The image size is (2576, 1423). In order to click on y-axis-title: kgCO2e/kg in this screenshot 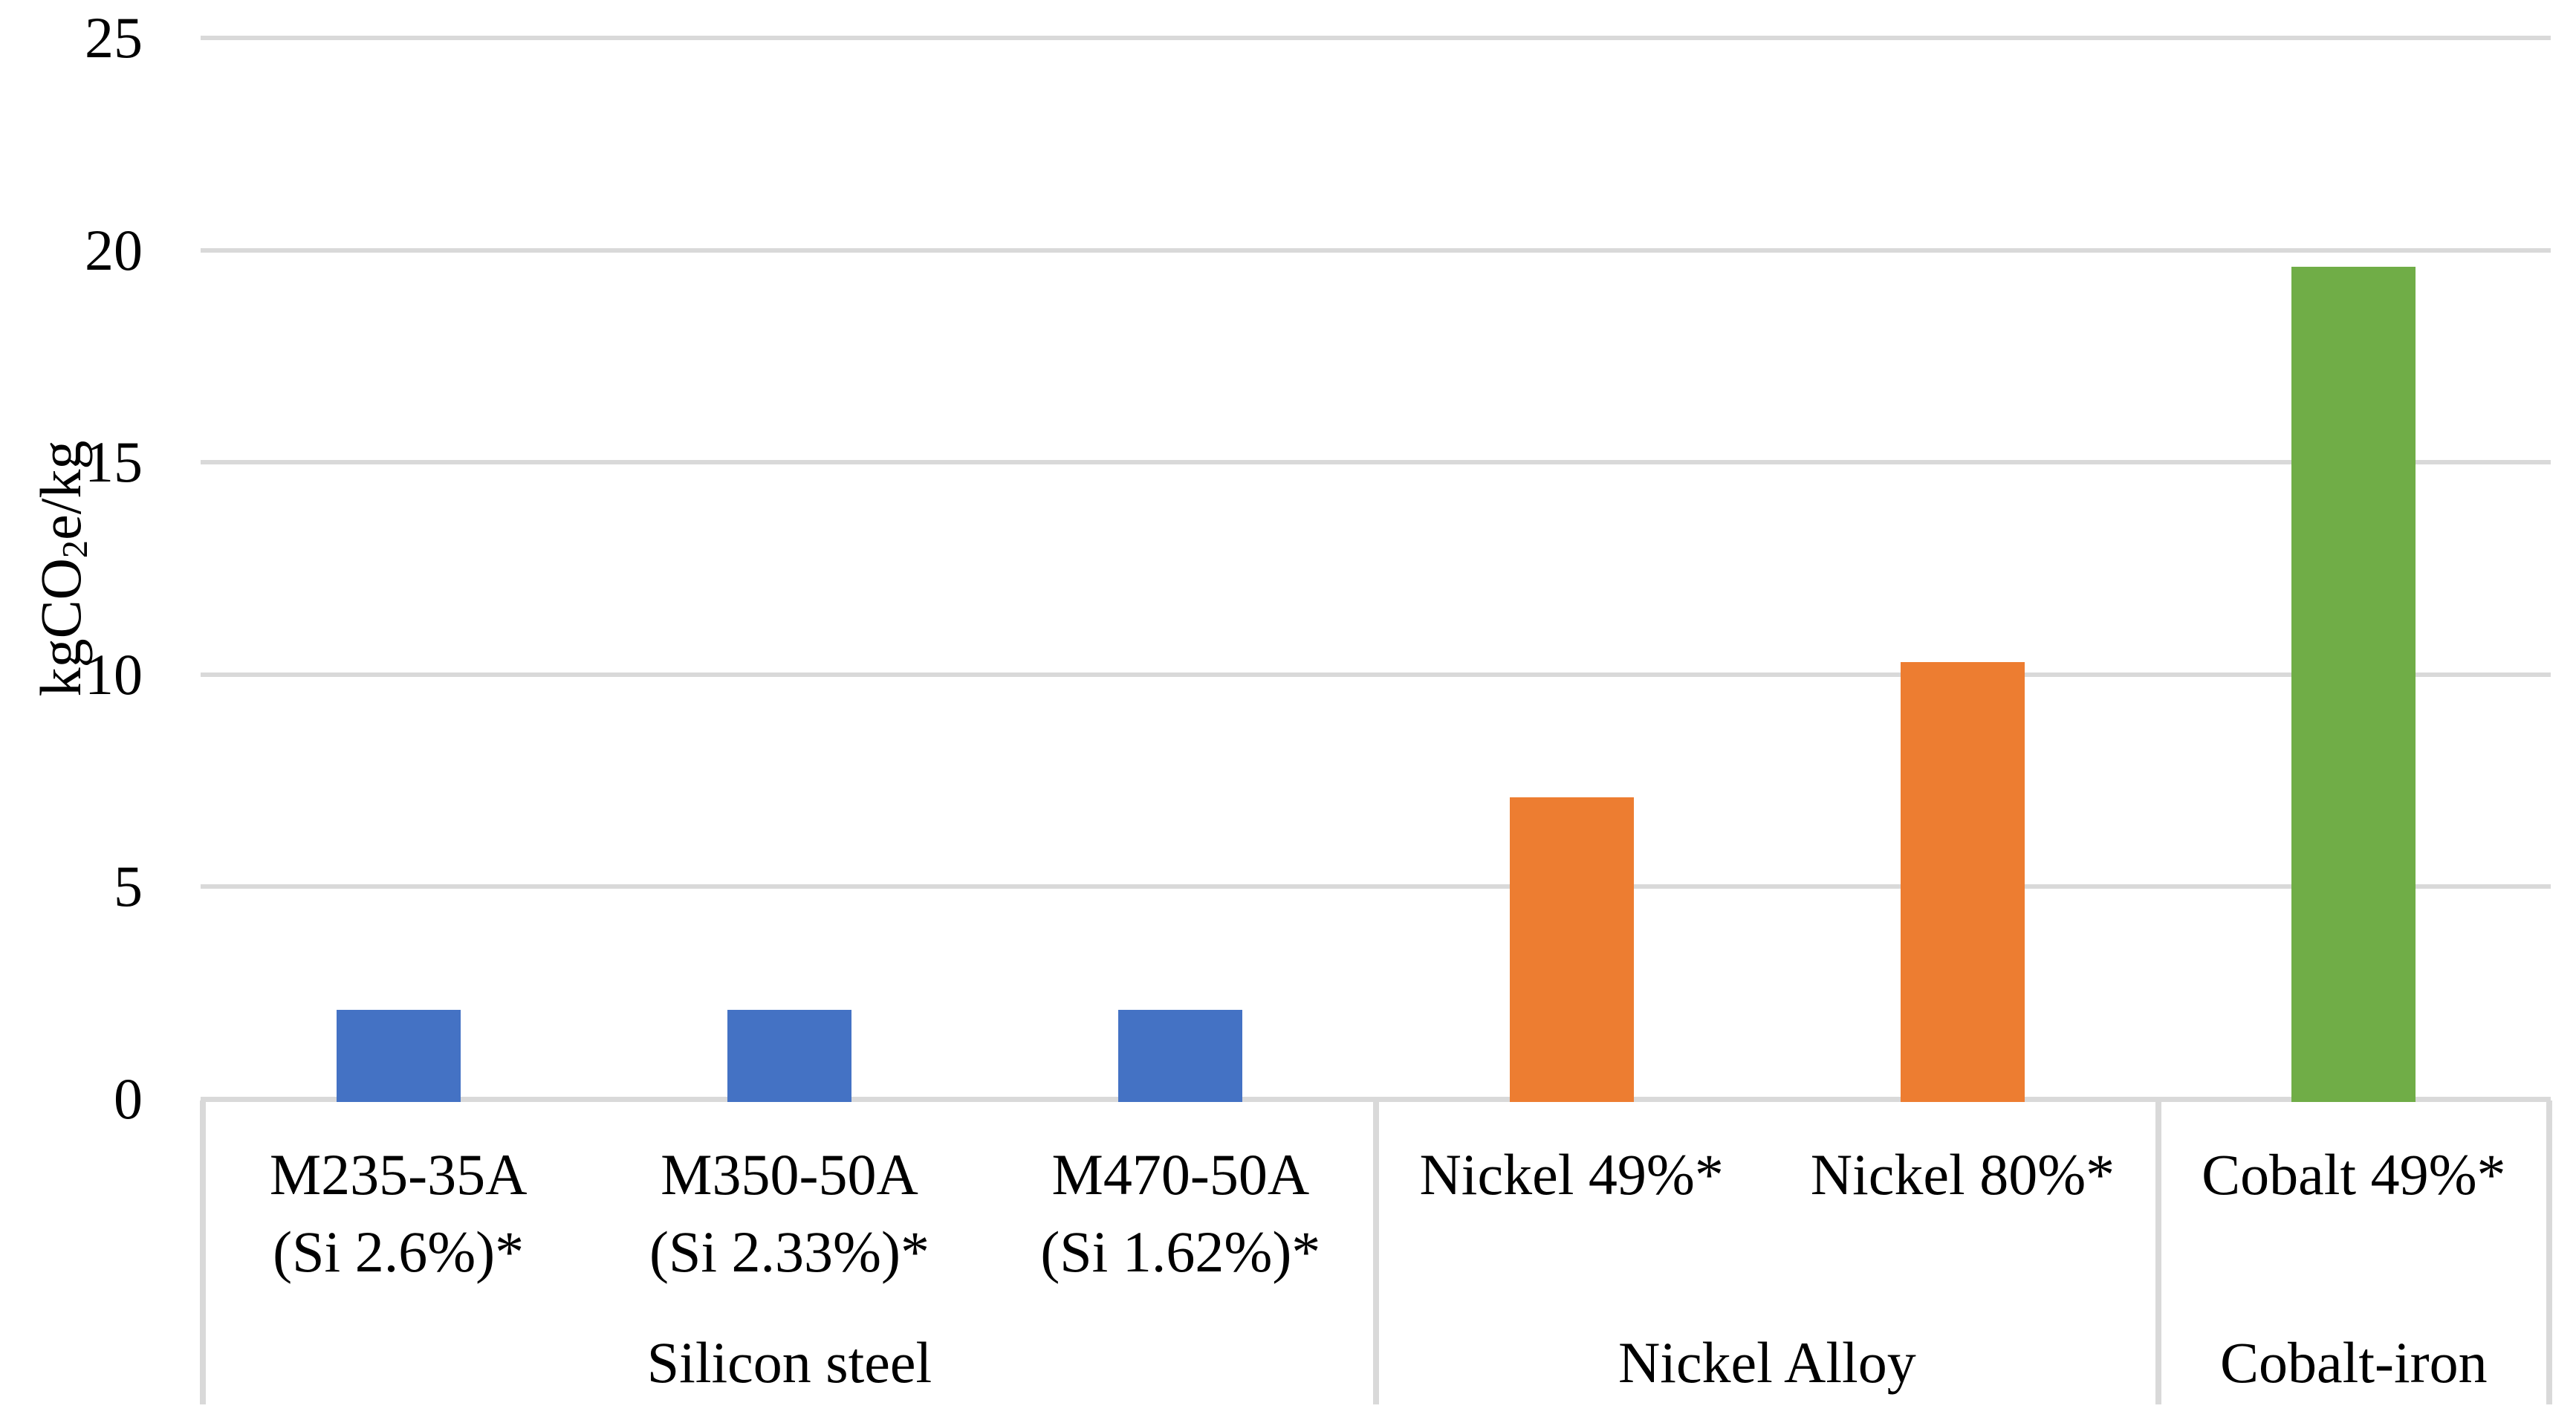, I will do `click(61, 569)`.